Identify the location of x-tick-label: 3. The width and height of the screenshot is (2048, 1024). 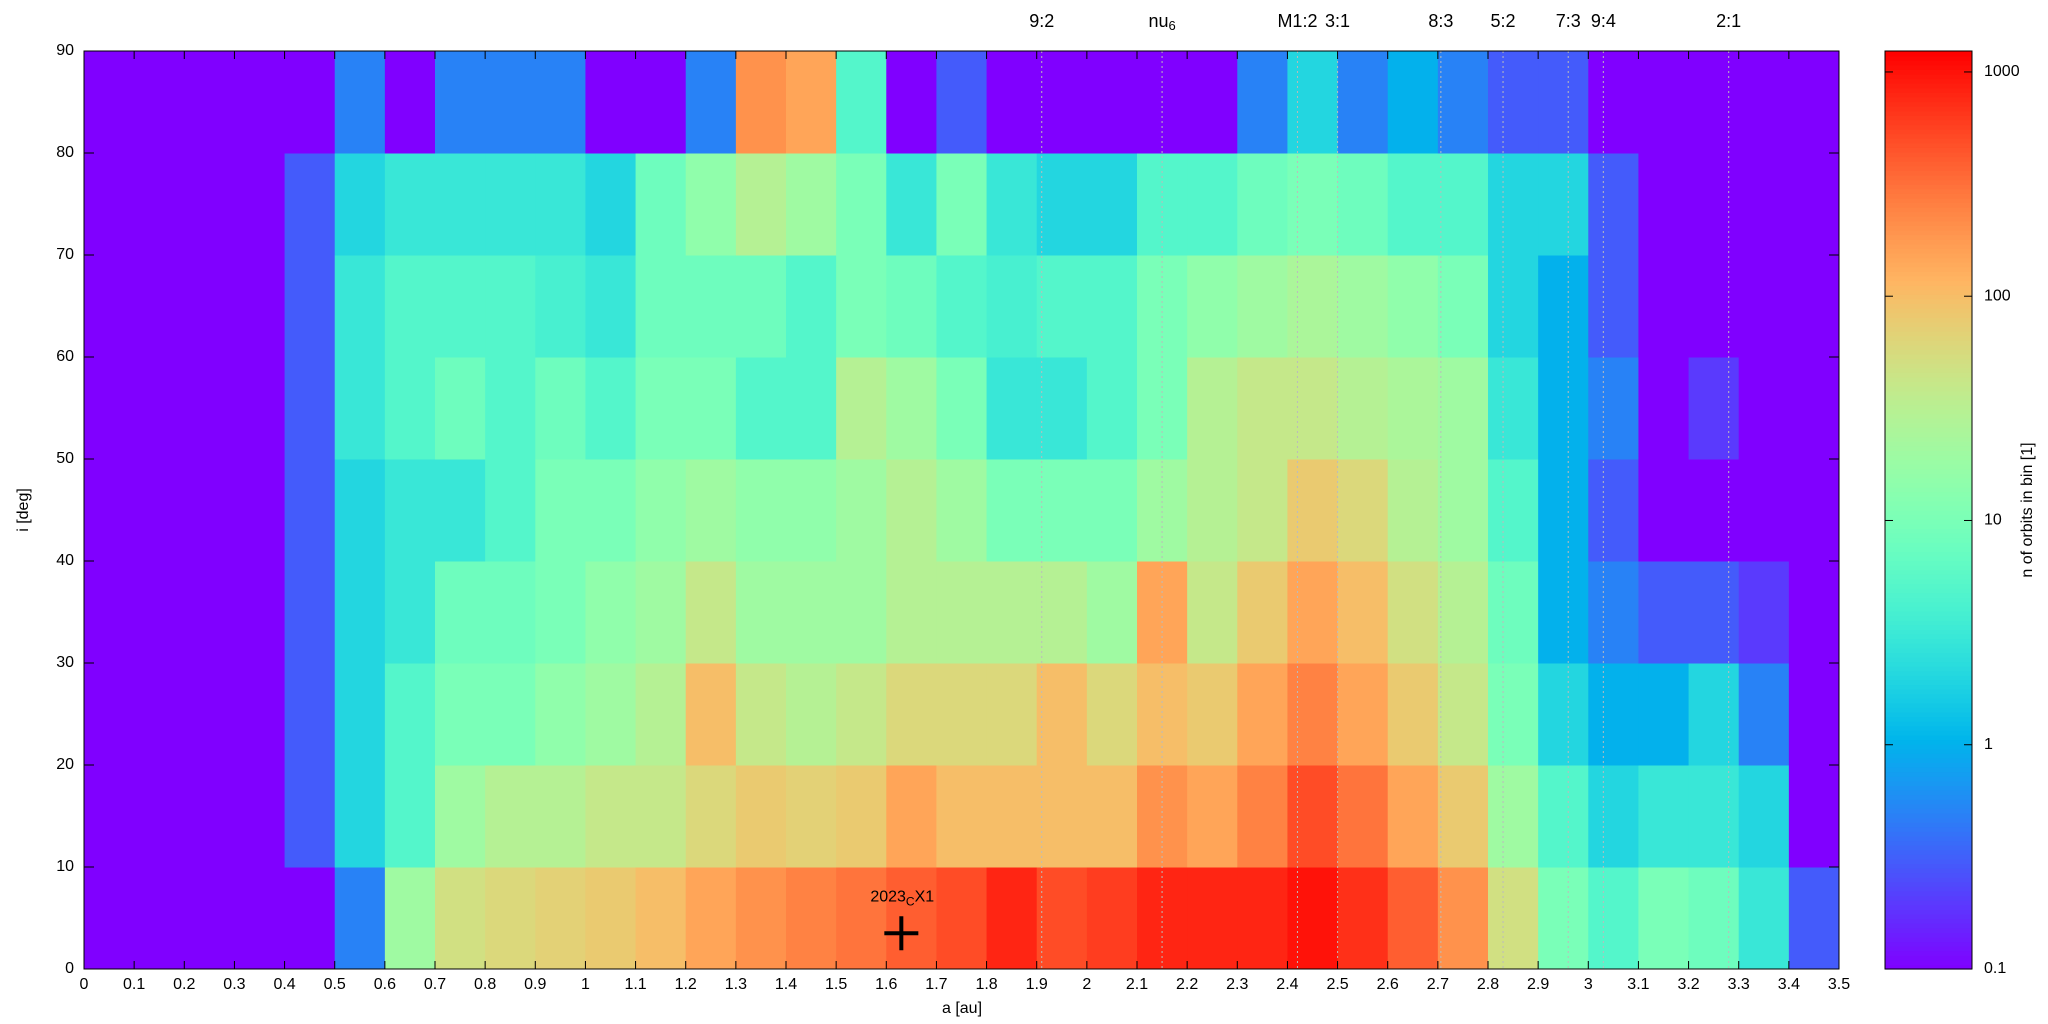
(1588, 984).